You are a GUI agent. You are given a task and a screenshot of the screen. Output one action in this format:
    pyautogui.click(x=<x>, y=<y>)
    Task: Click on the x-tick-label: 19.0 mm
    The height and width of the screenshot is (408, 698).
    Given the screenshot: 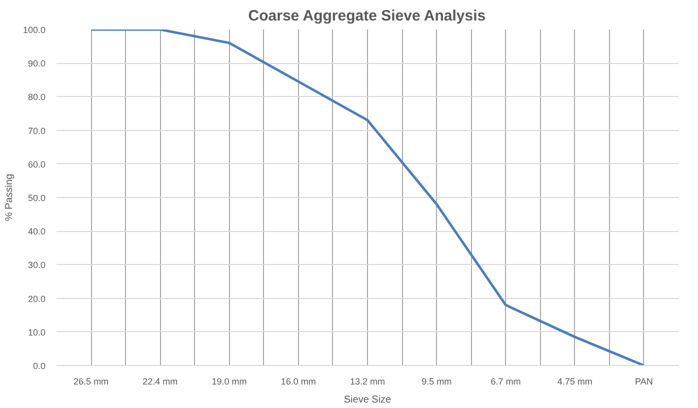 What is the action you would take?
    pyautogui.click(x=229, y=381)
    